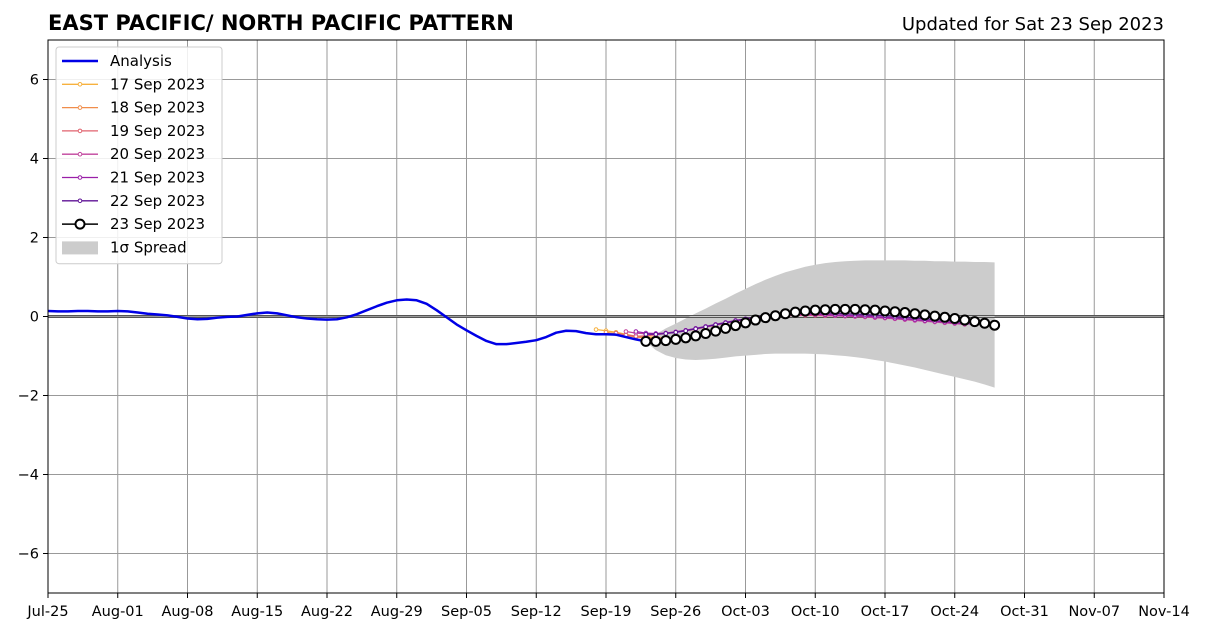 This screenshot has height=633, width=1205. I want to click on x-tick-label-16: Nov-14, so click(1164, 612).